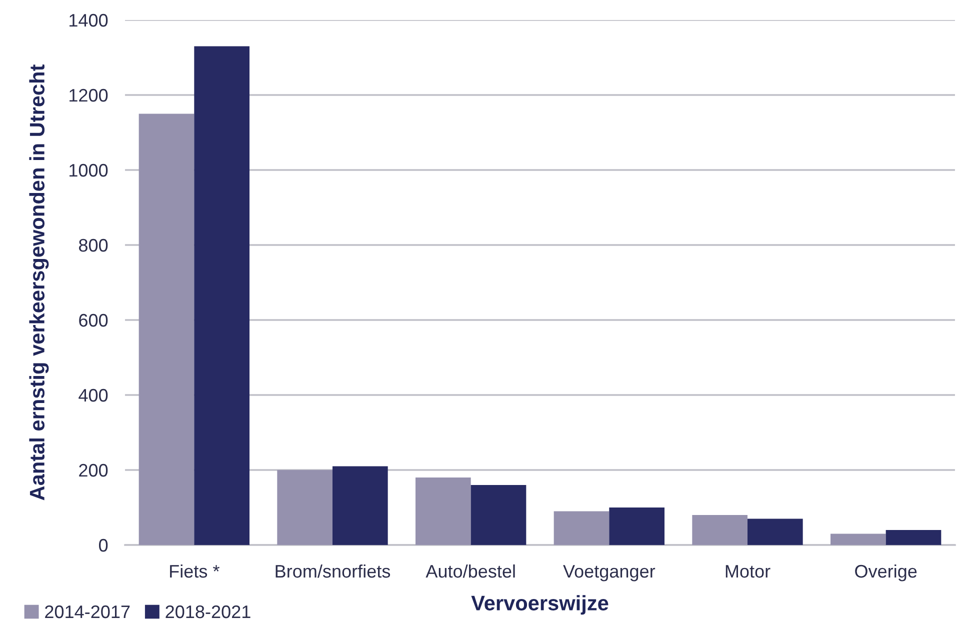 The height and width of the screenshot is (623, 957). Describe the element at coordinates (93, 395) in the screenshot. I see `y-tick-label: 400` at that location.